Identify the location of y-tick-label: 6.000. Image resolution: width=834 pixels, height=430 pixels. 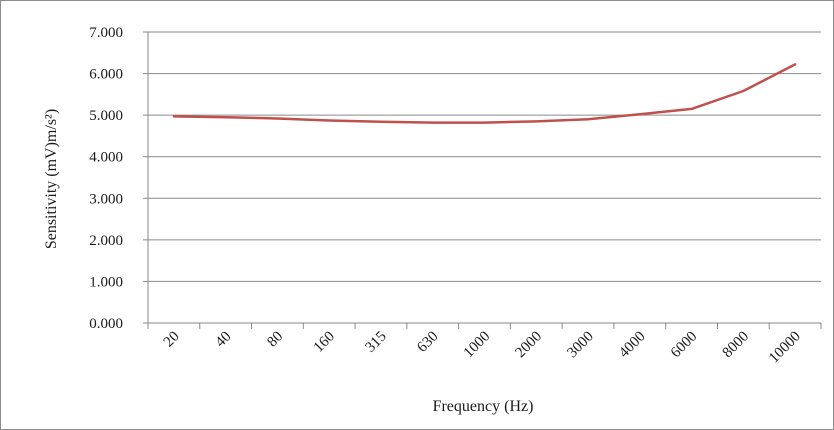
(106, 75).